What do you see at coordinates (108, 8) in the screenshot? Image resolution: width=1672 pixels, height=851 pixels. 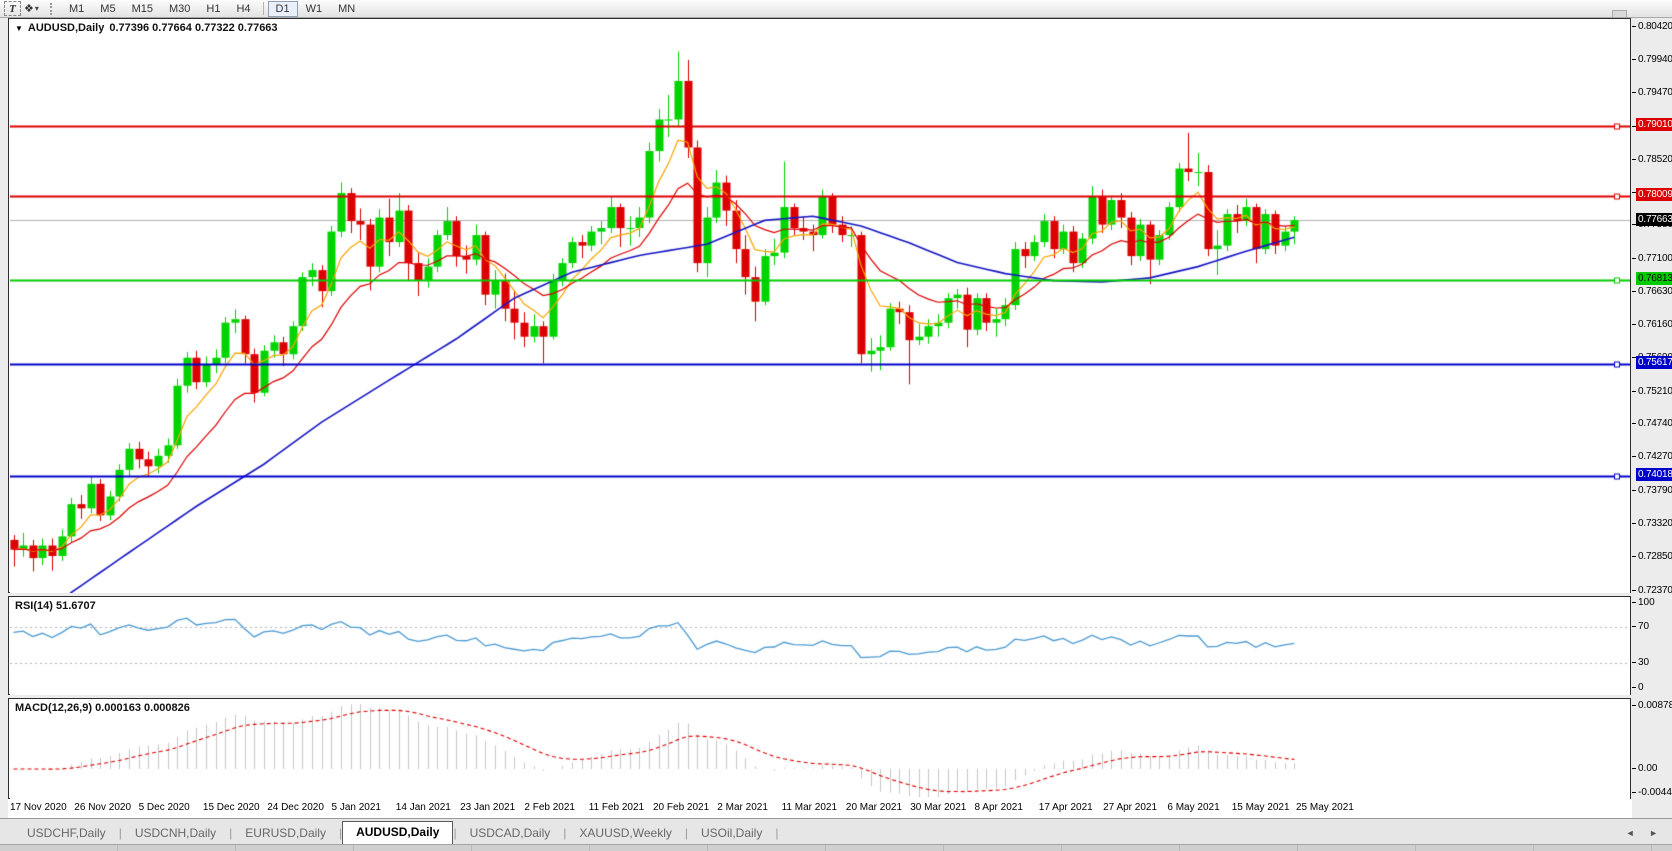 I see `timeframe-button-m5: M5` at bounding box center [108, 8].